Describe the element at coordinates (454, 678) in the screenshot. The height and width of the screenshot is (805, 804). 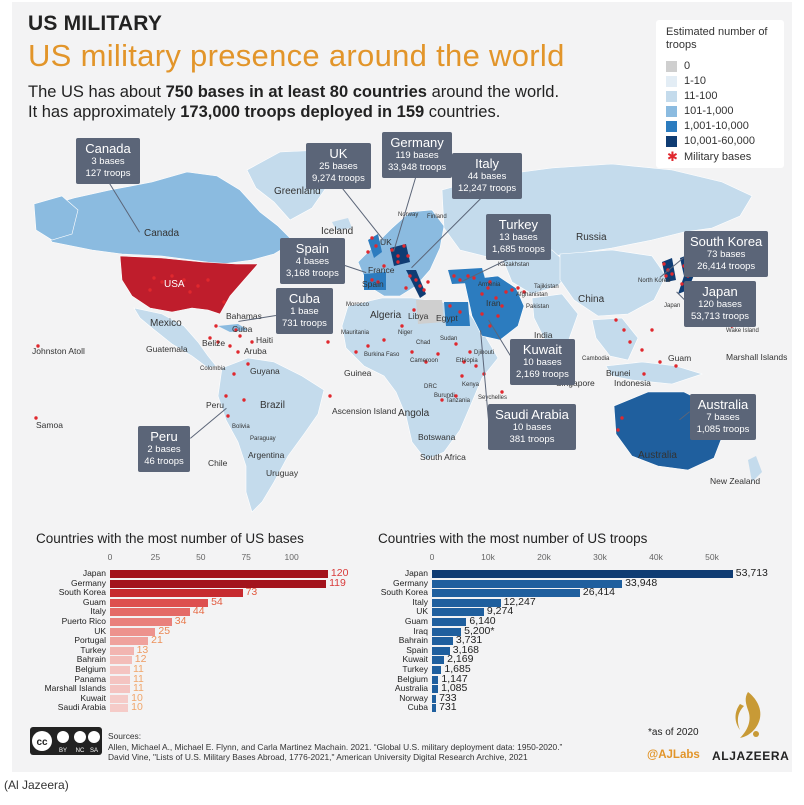
I see `data-label: 1,147` at that location.